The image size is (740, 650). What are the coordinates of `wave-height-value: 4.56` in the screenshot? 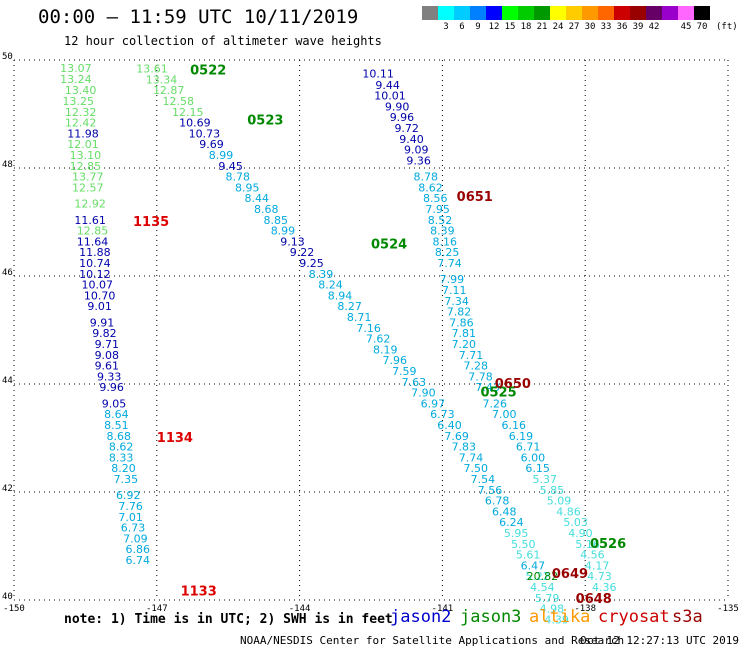 It's located at (592, 555).